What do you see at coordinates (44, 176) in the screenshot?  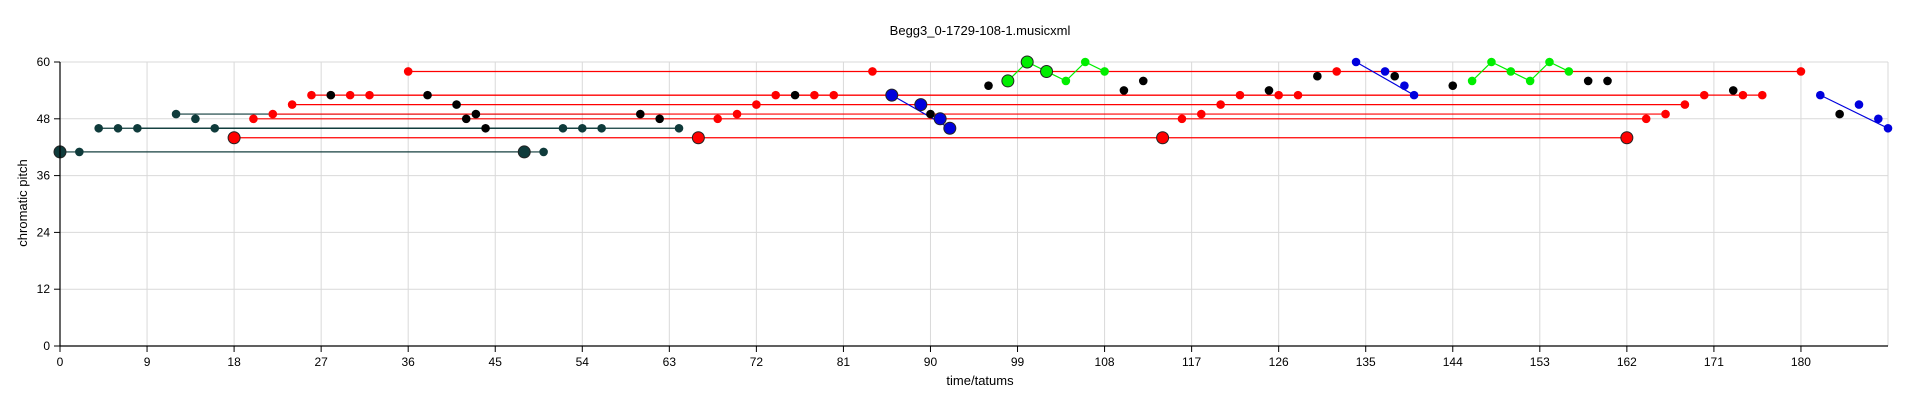 I see `y-tick-label: 36` at bounding box center [44, 176].